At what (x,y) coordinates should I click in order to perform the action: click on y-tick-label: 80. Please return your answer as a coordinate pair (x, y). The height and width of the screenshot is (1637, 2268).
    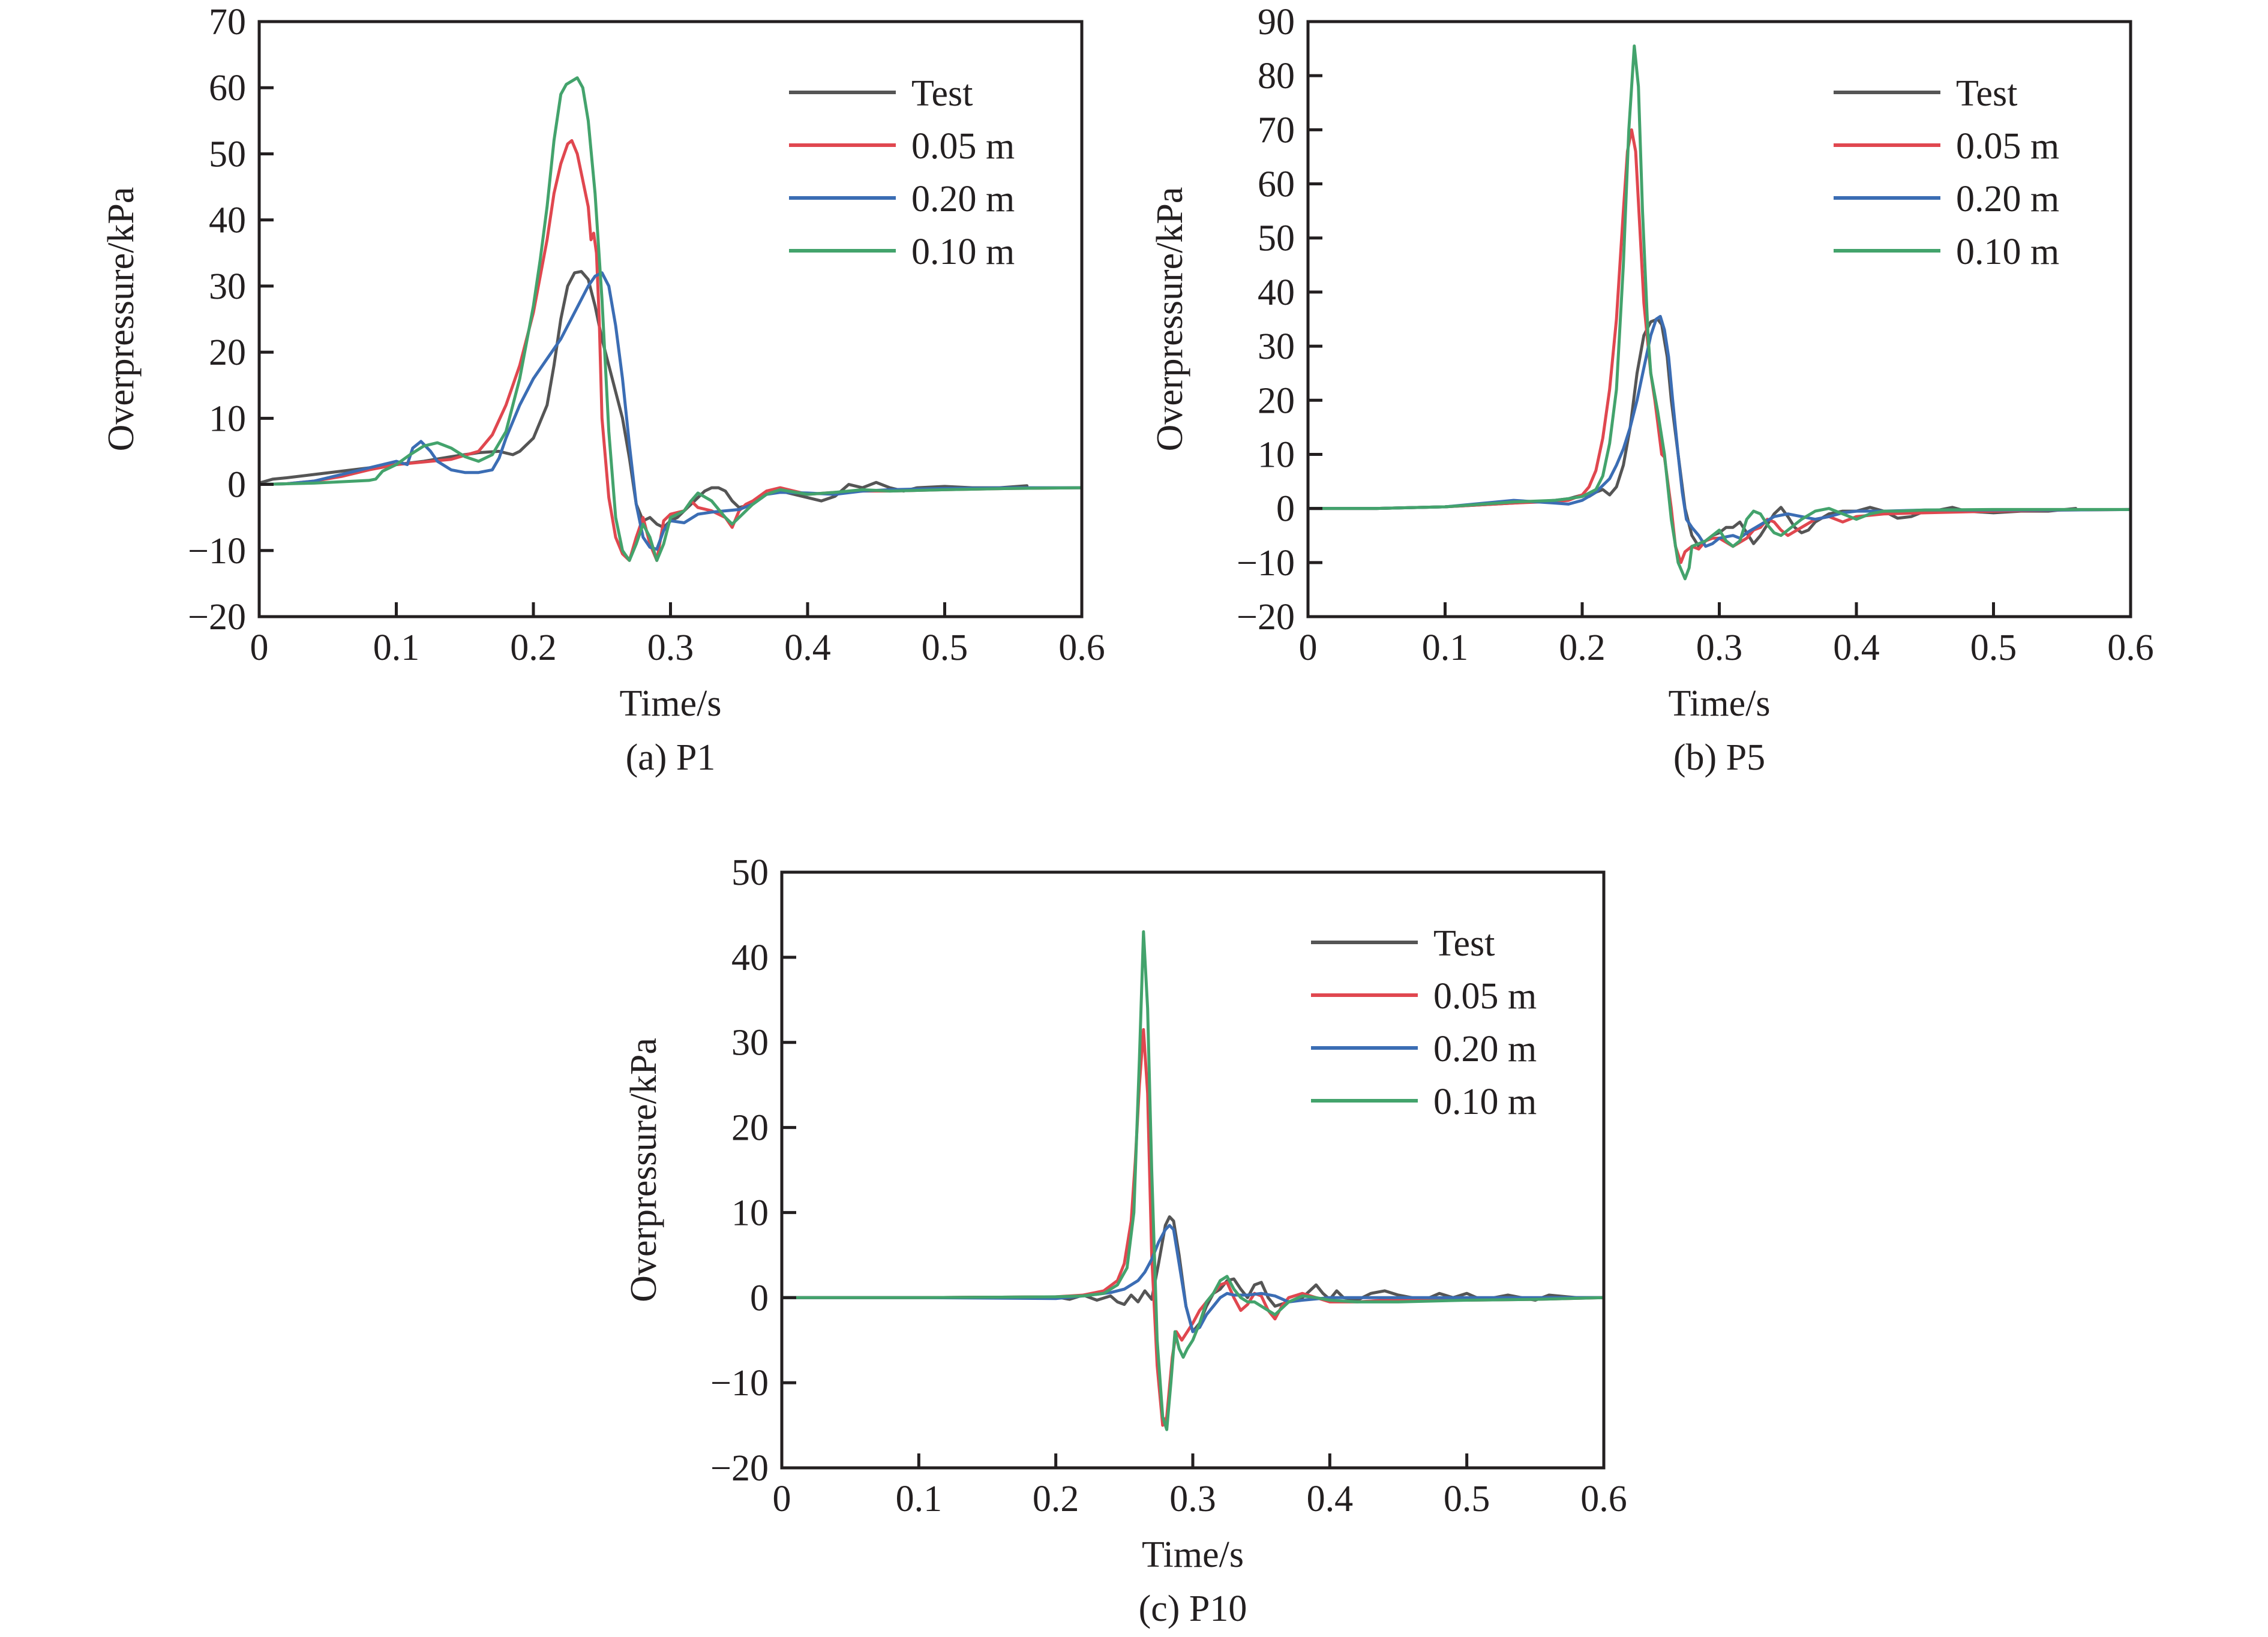
    Looking at the image, I should click on (1276, 76).